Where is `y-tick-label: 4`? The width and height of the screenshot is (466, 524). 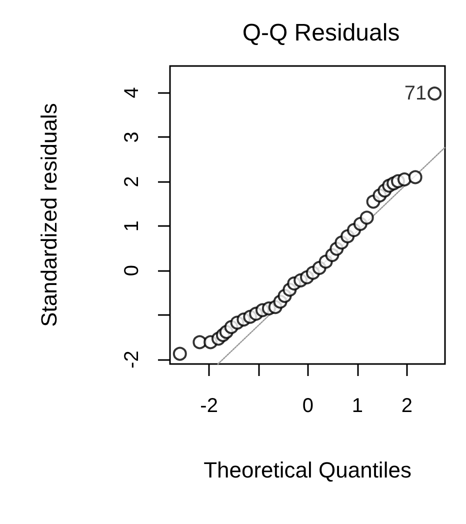
y-tick-label: 4 is located at coordinates (132, 92).